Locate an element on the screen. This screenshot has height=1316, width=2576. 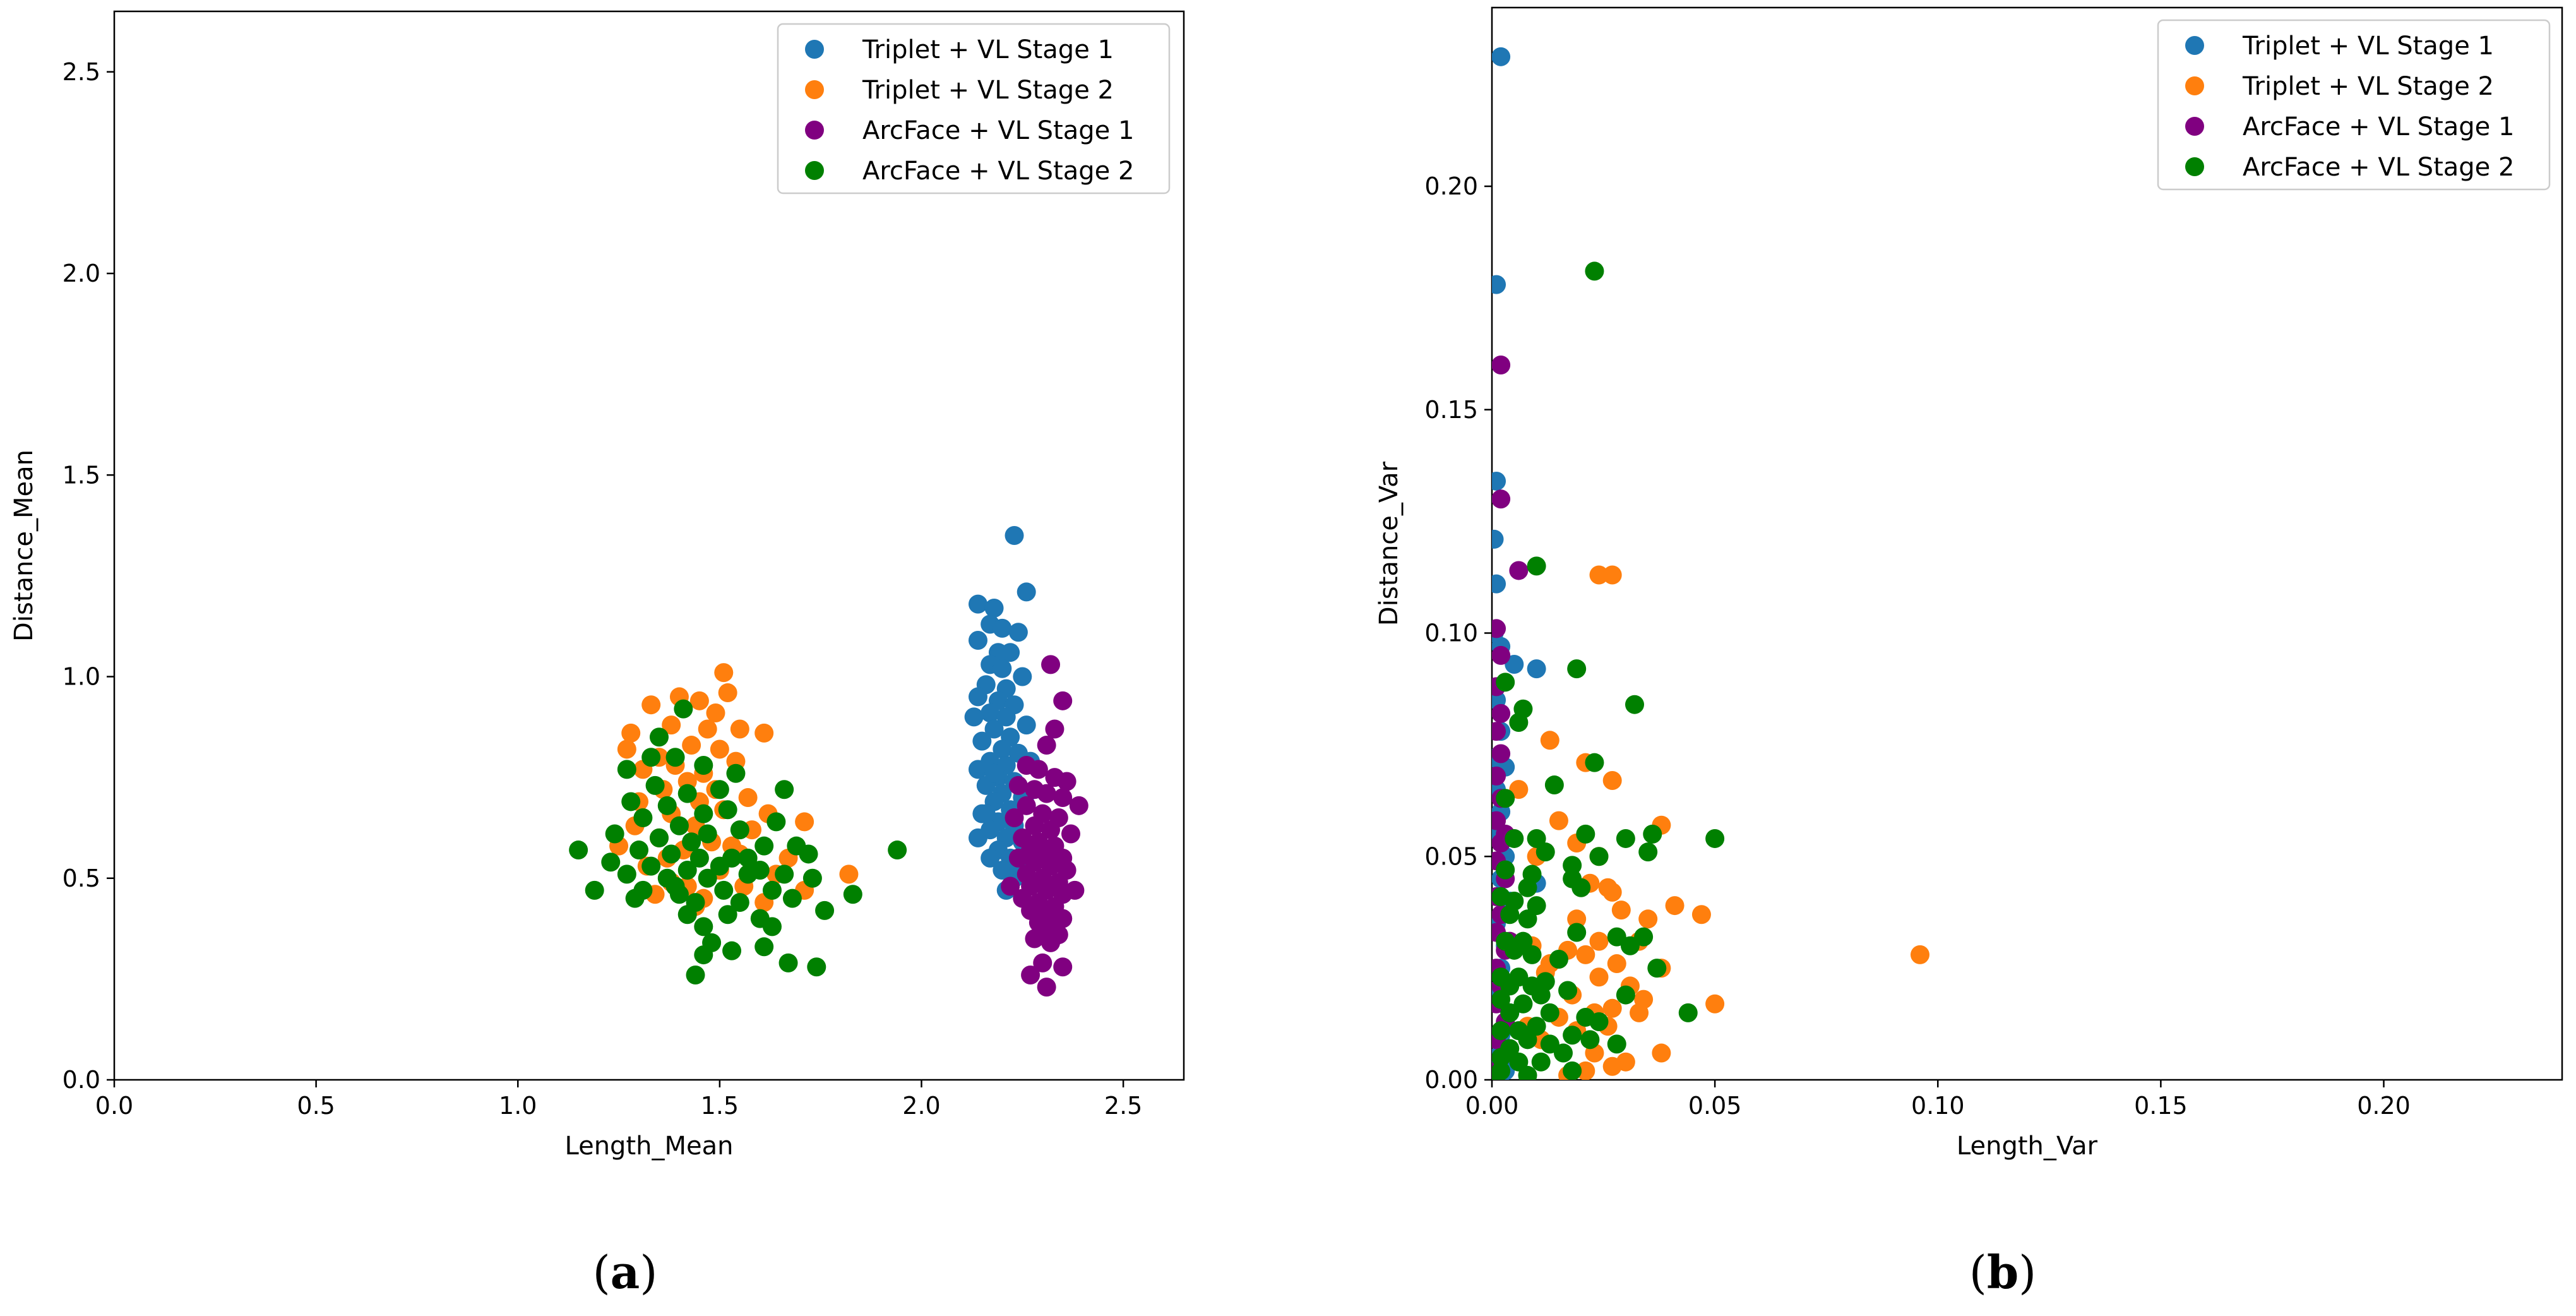
x-tick-label: 1.0 is located at coordinates (518, 1106).